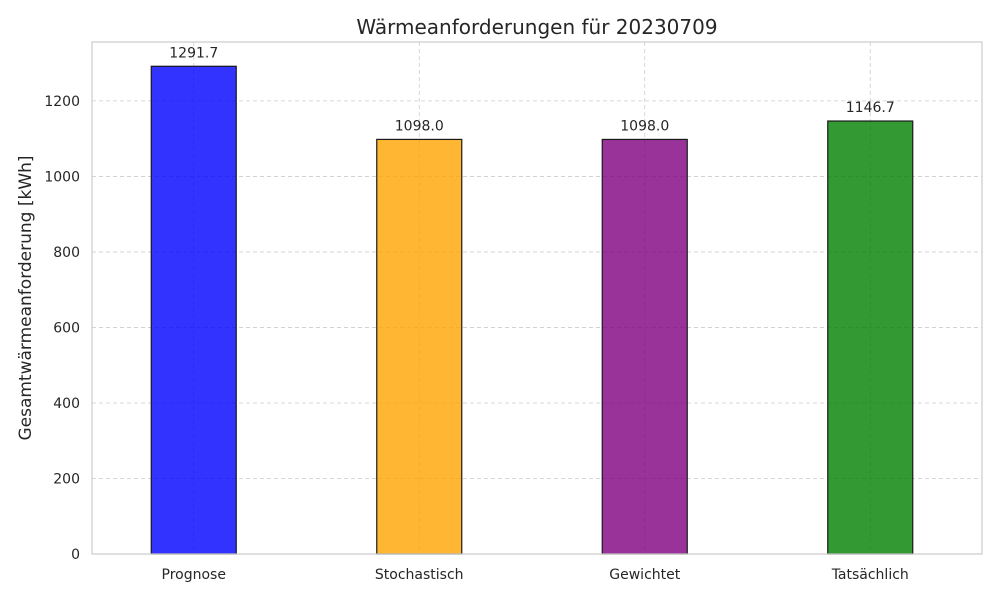  What do you see at coordinates (62, 102) in the screenshot?
I see `y-tick-label: 1200` at bounding box center [62, 102].